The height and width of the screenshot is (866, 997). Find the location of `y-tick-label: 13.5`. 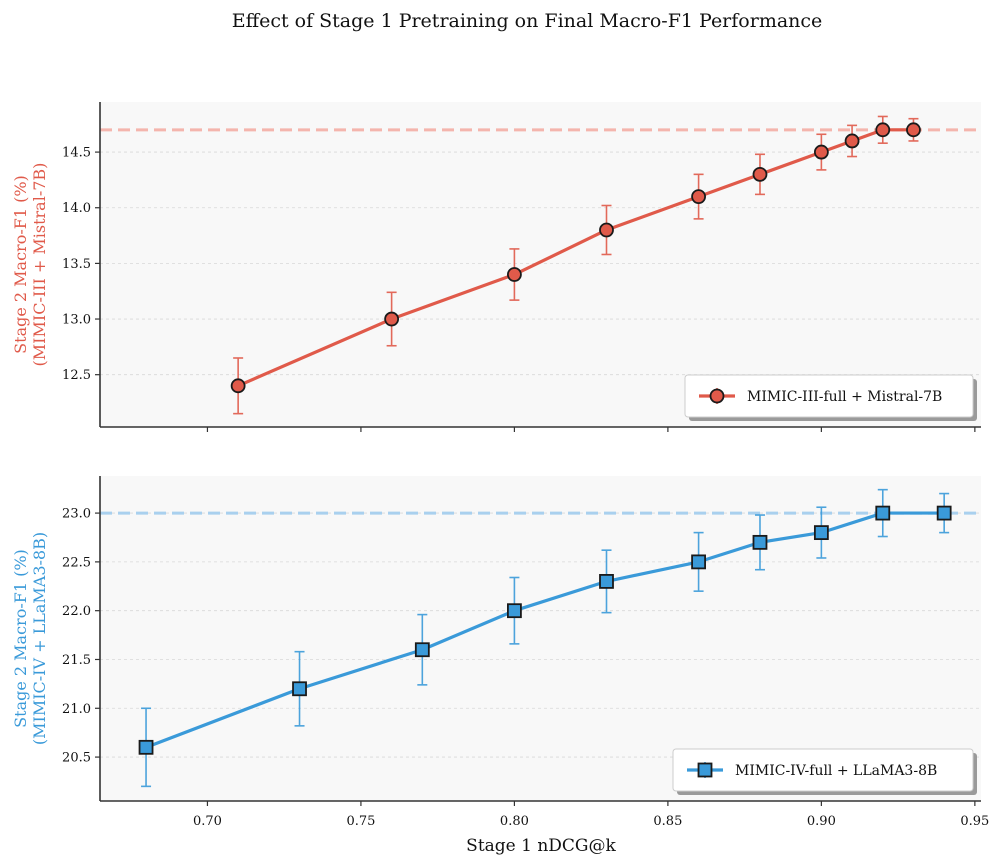

y-tick-label: 13.5 is located at coordinates (76, 264).